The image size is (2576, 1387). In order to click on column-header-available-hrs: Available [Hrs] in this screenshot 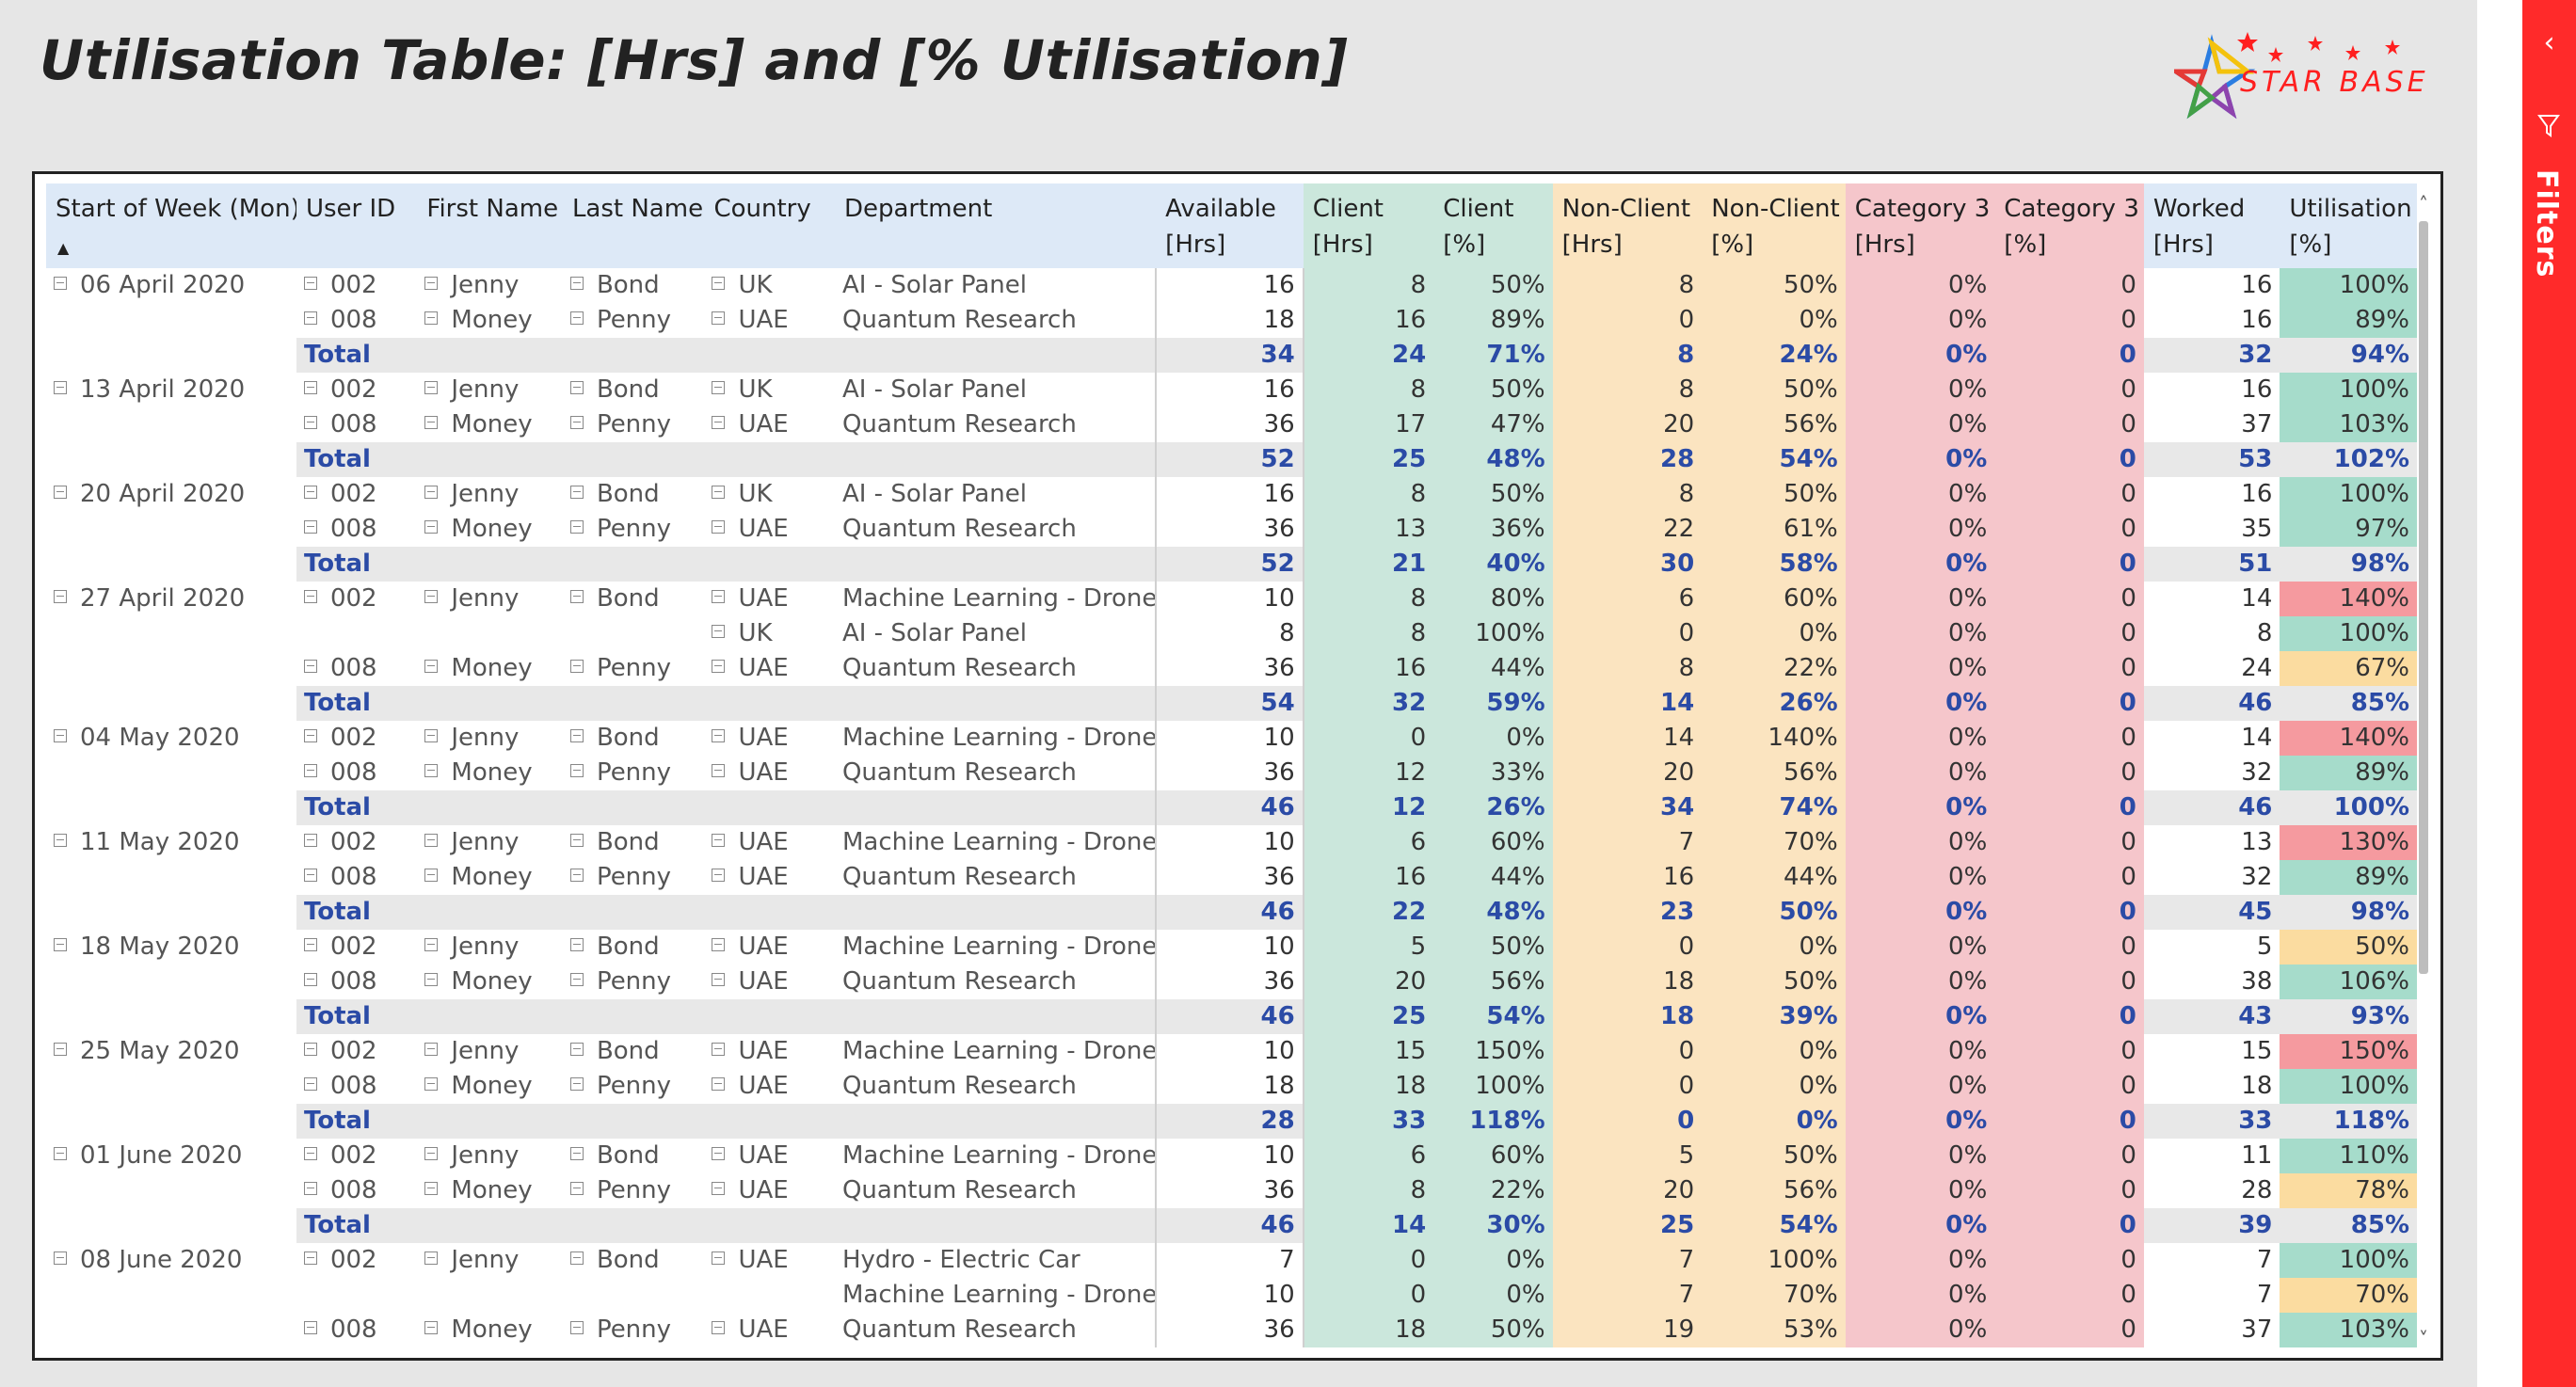, I will do `click(1230, 225)`.